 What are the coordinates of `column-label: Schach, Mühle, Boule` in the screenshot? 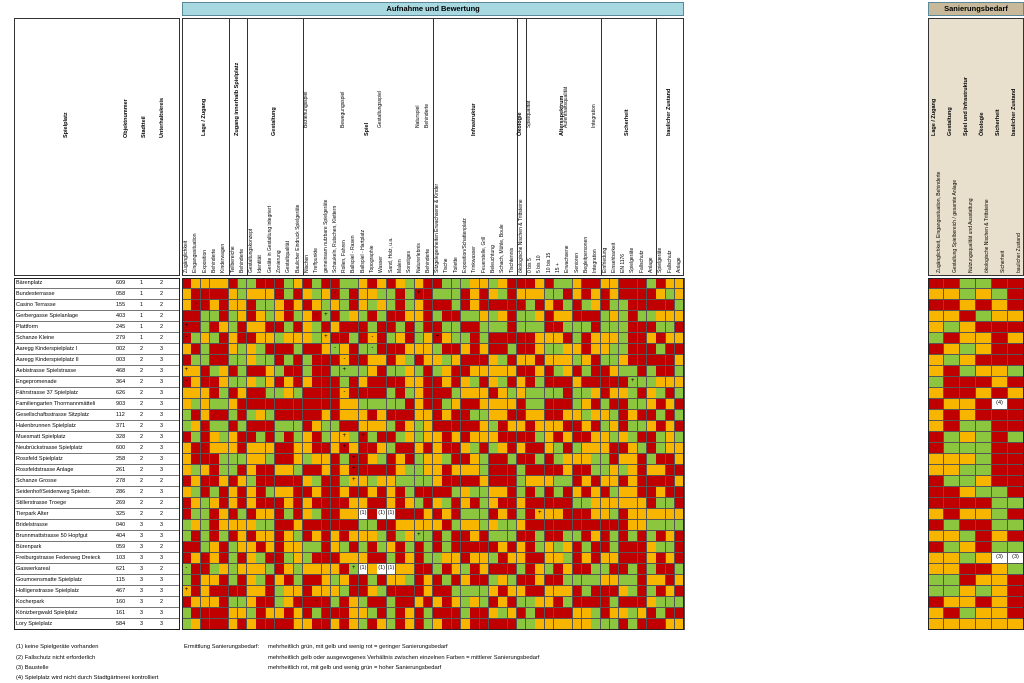 It's located at (502, 248).